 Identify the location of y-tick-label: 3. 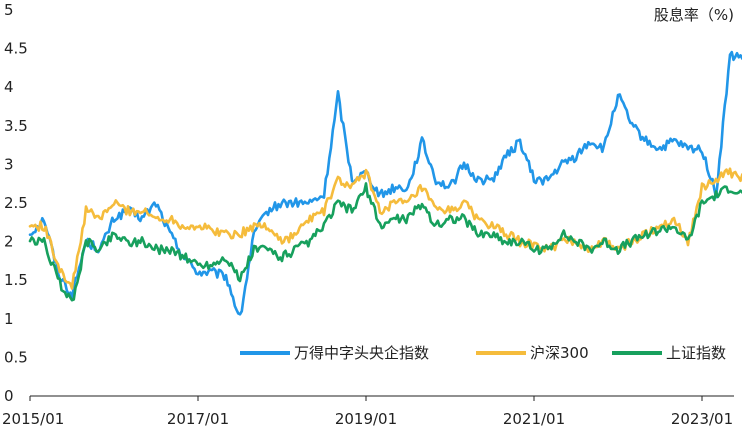
(9, 164).